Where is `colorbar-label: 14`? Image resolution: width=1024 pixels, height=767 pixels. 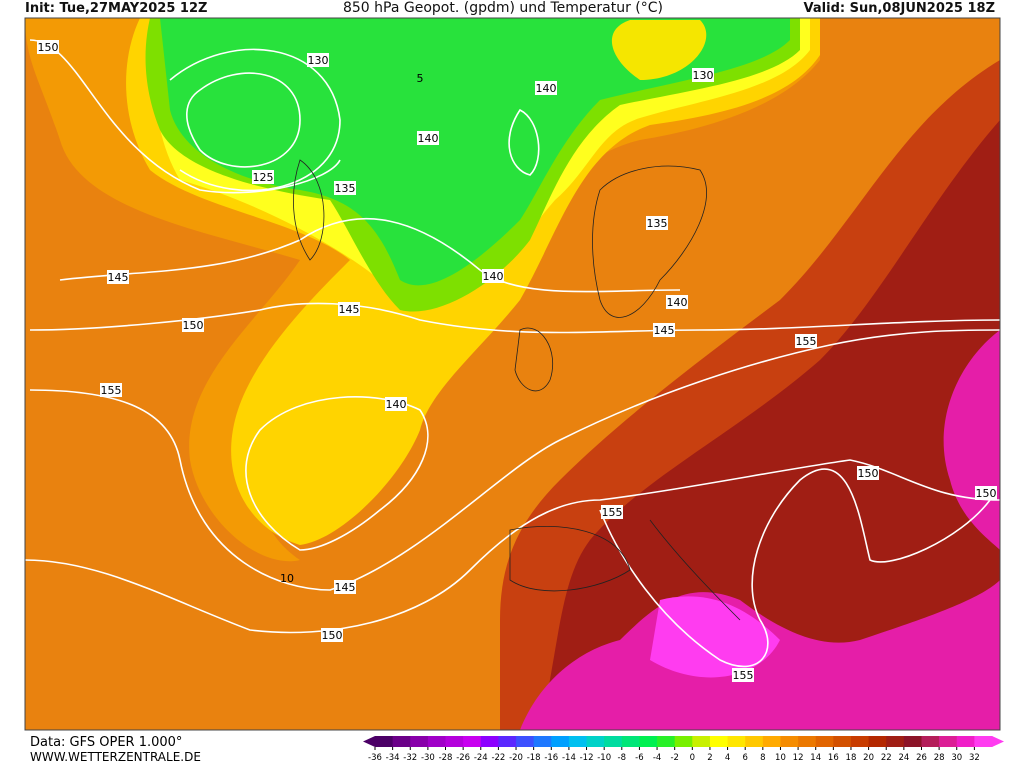
colorbar-label: 14 is located at coordinates (815, 758).